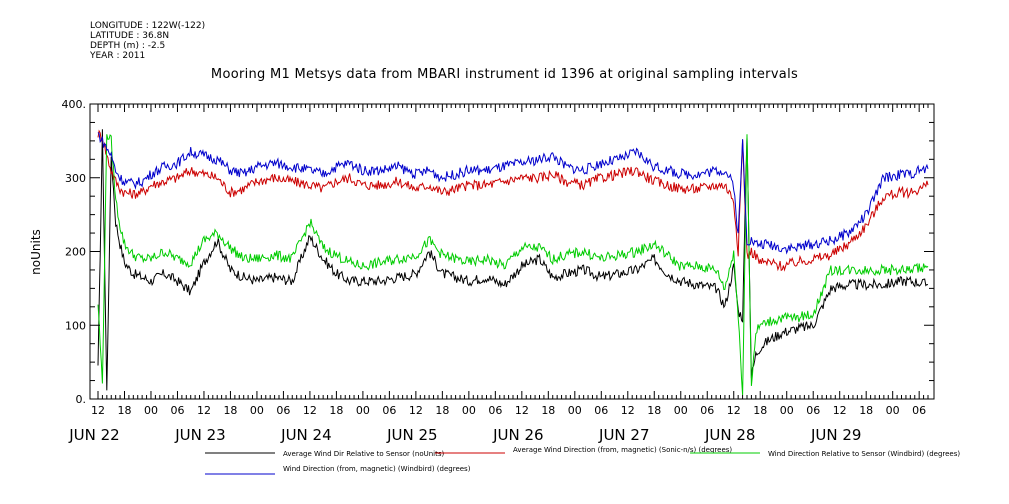  Describe the element at coordinates (148, 26) in the screenshot. I see `longitude-text: LONGITUDE : 122W(-122)` at that location.